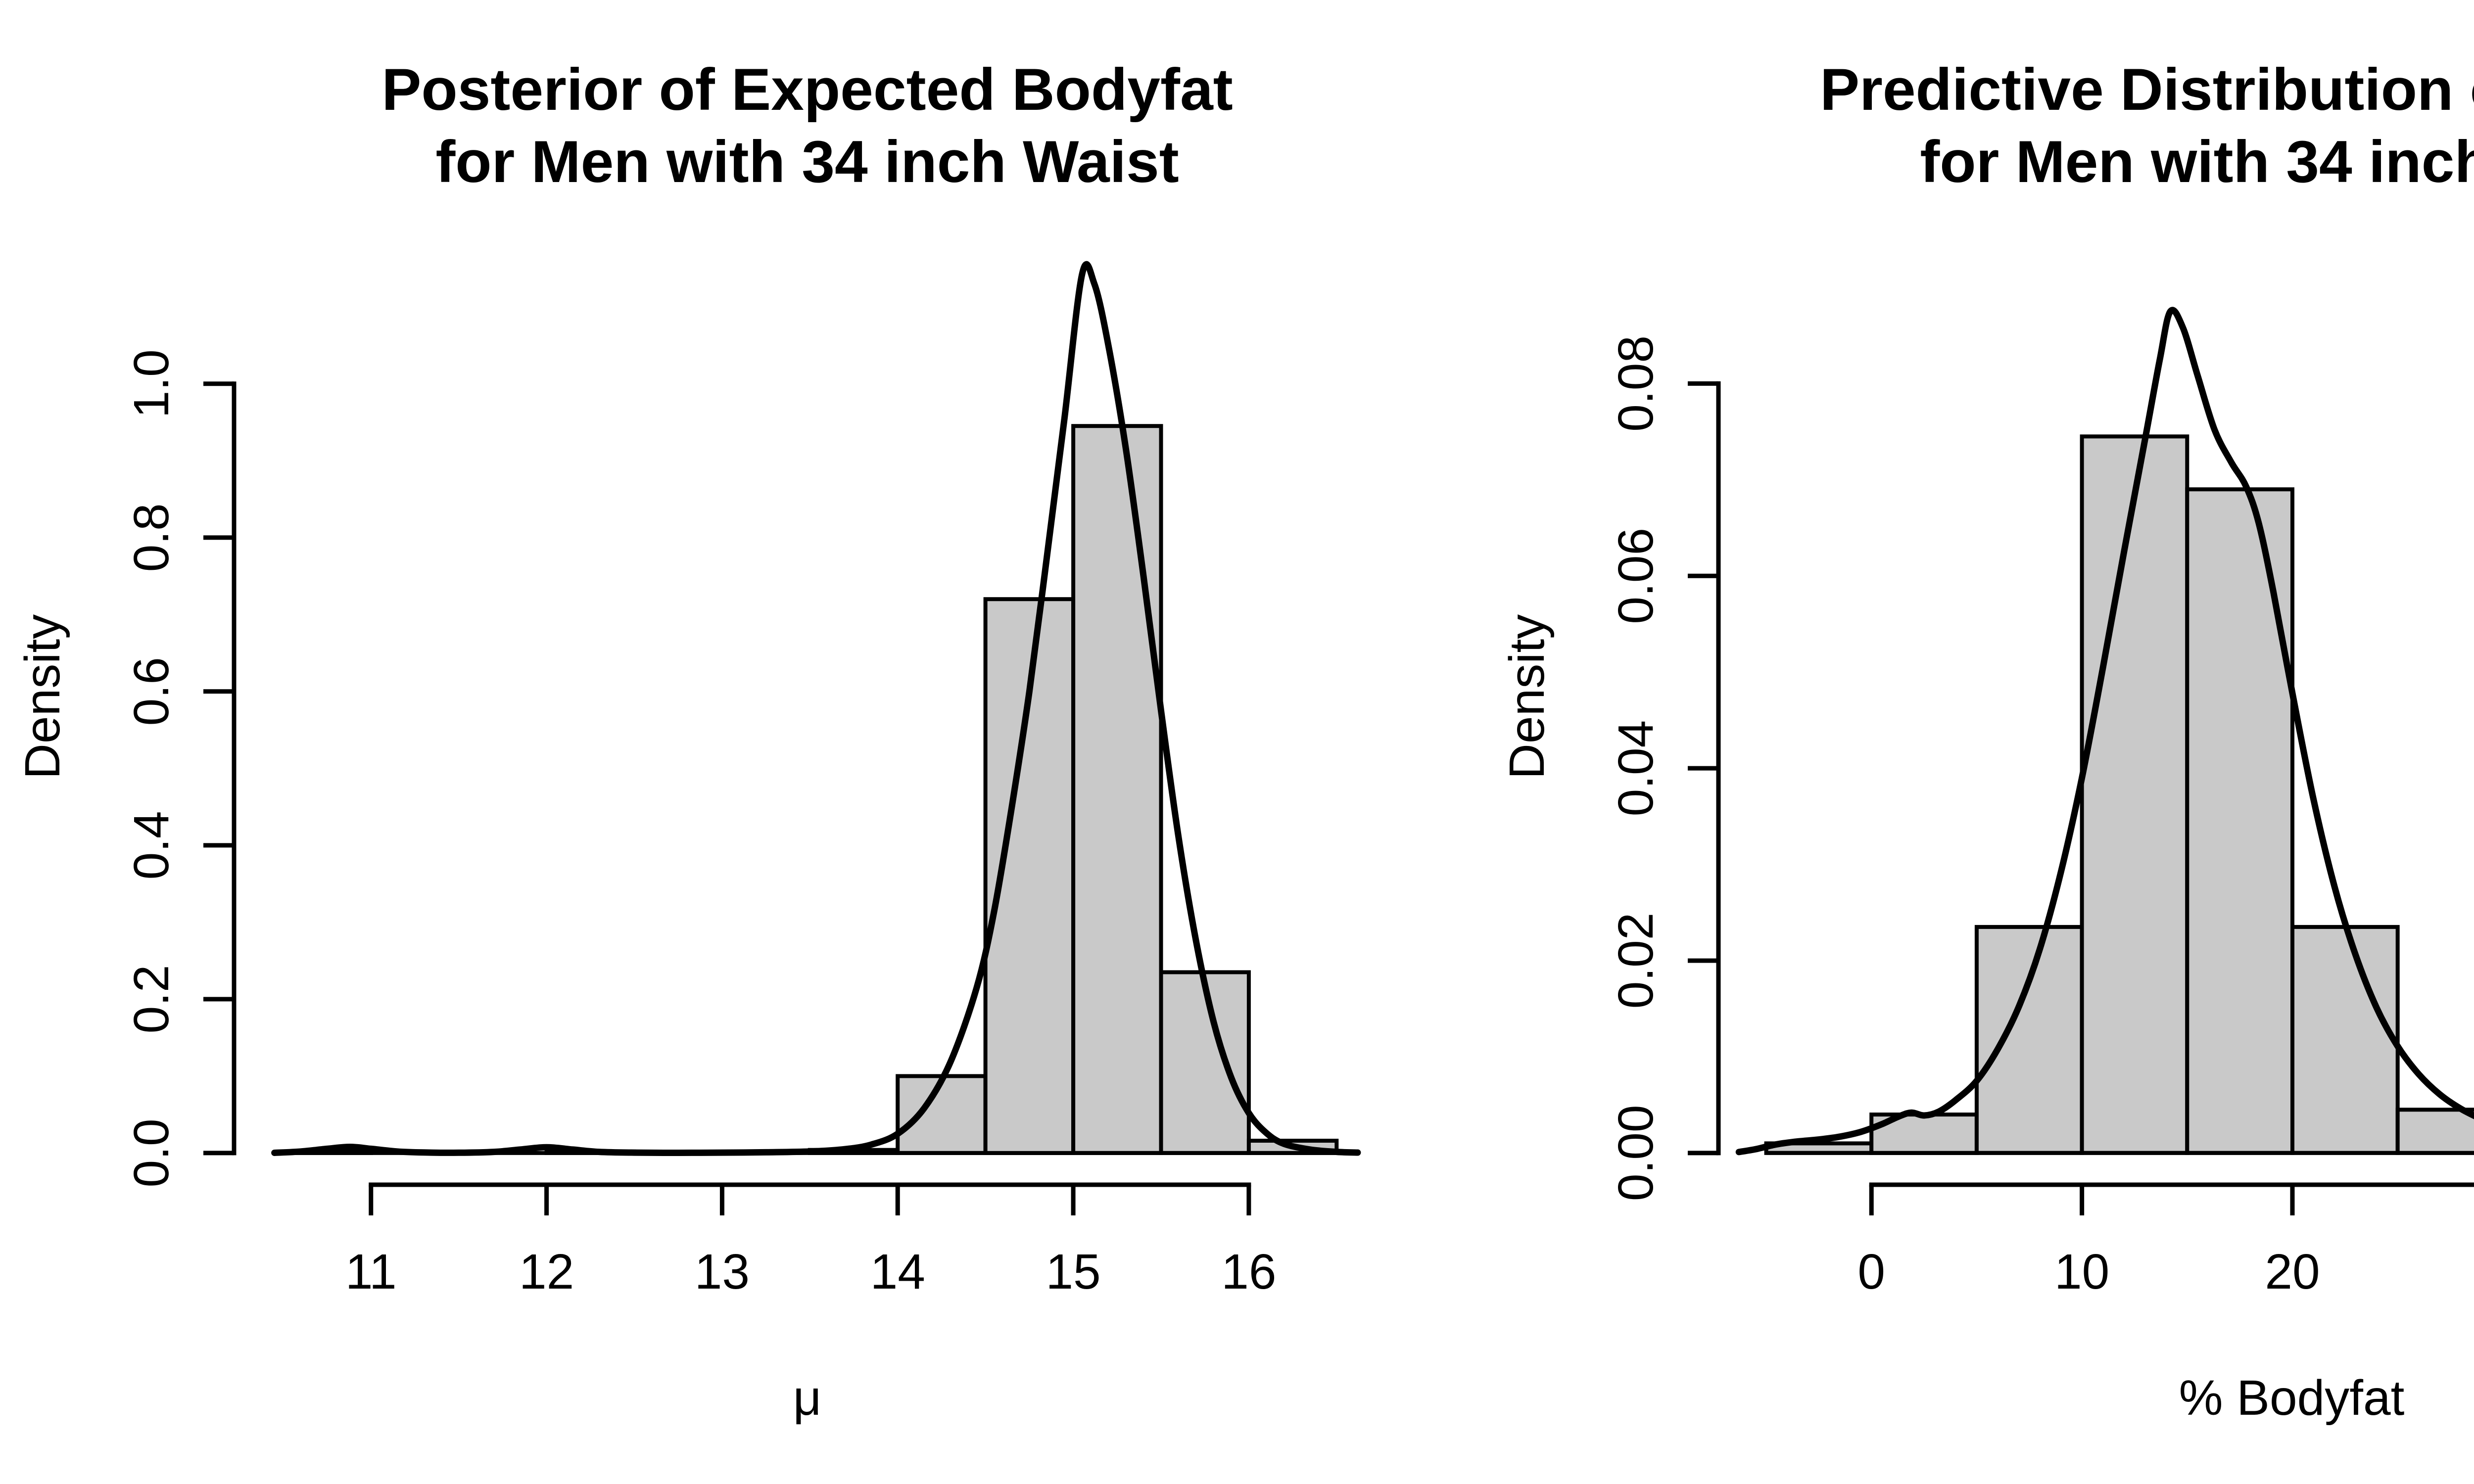 This screenshot has width=2474, height=1484. What do you see at coordinates (152, 691) in the screenshot?
I see `y-tick-label: 0.6` at bounding box center [152, 691].